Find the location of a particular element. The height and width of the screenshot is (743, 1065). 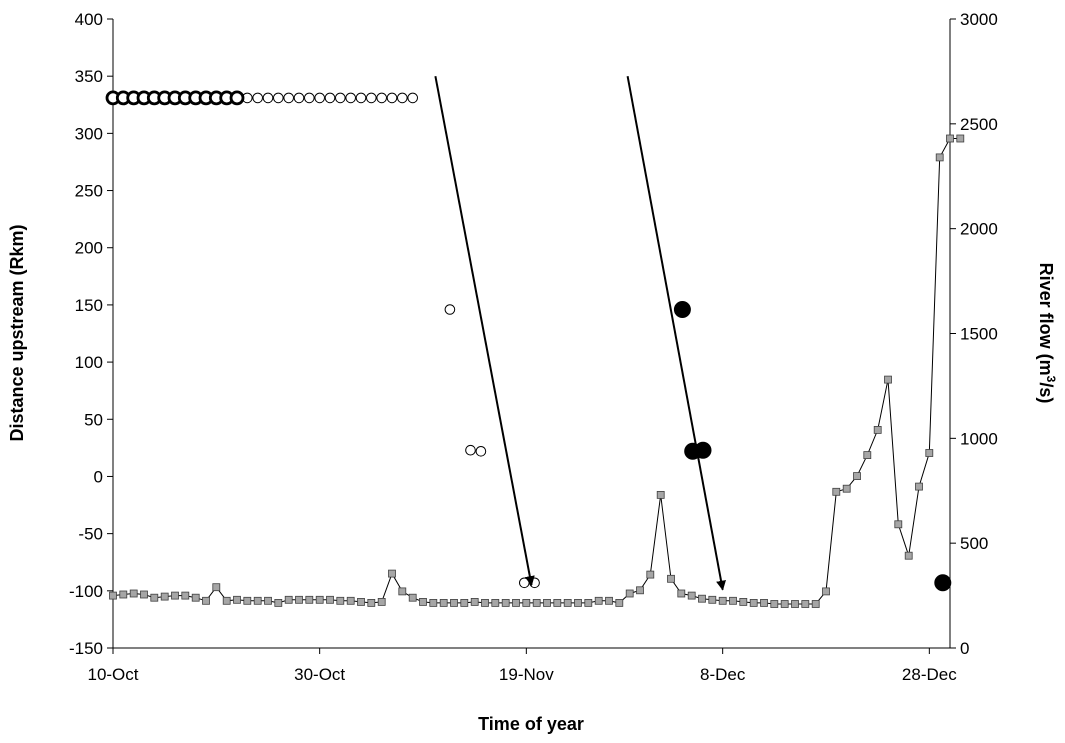

left-y-tick-label: 400 is located at coordinates (89, 19).